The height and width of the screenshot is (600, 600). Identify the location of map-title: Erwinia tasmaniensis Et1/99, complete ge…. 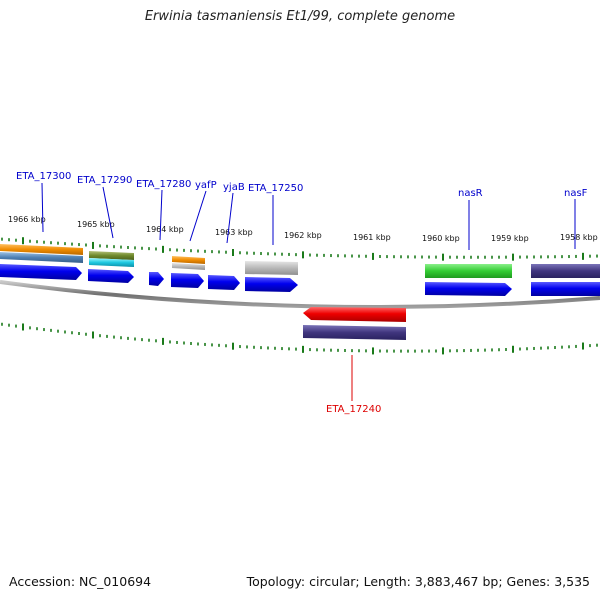
(300, 16).